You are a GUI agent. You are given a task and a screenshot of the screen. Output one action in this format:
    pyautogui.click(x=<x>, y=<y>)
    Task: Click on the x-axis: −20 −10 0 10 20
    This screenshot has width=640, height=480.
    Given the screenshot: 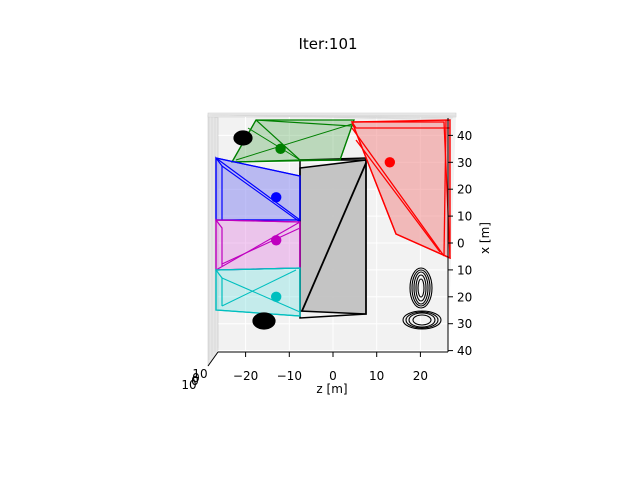 What is the action you would take?
    pyautogui.click(x=333, y=367)
    